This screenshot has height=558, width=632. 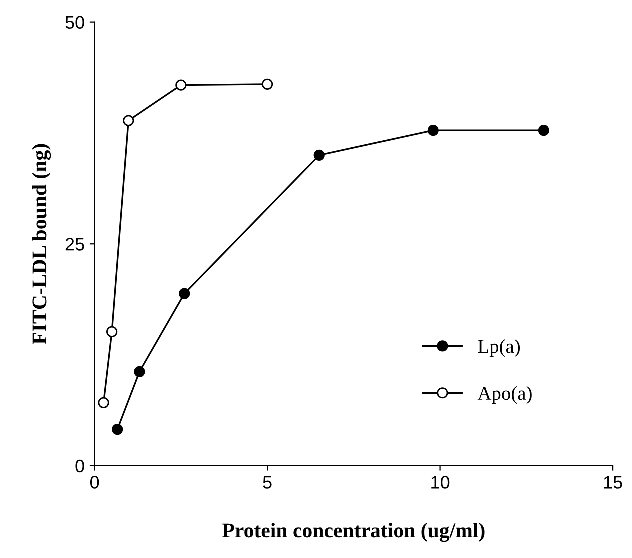 I want to click on y-axis-title: FITC-LDL bound (ng), so click(x=42, y=244).